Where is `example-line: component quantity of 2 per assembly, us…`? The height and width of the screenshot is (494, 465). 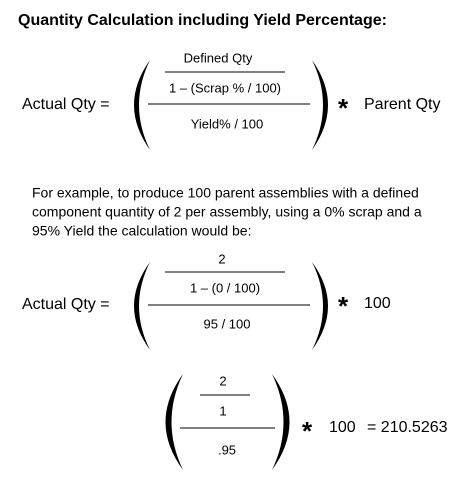
example-line: component quantity of 2 per assembly, us… is located at coordinates (227, 212).